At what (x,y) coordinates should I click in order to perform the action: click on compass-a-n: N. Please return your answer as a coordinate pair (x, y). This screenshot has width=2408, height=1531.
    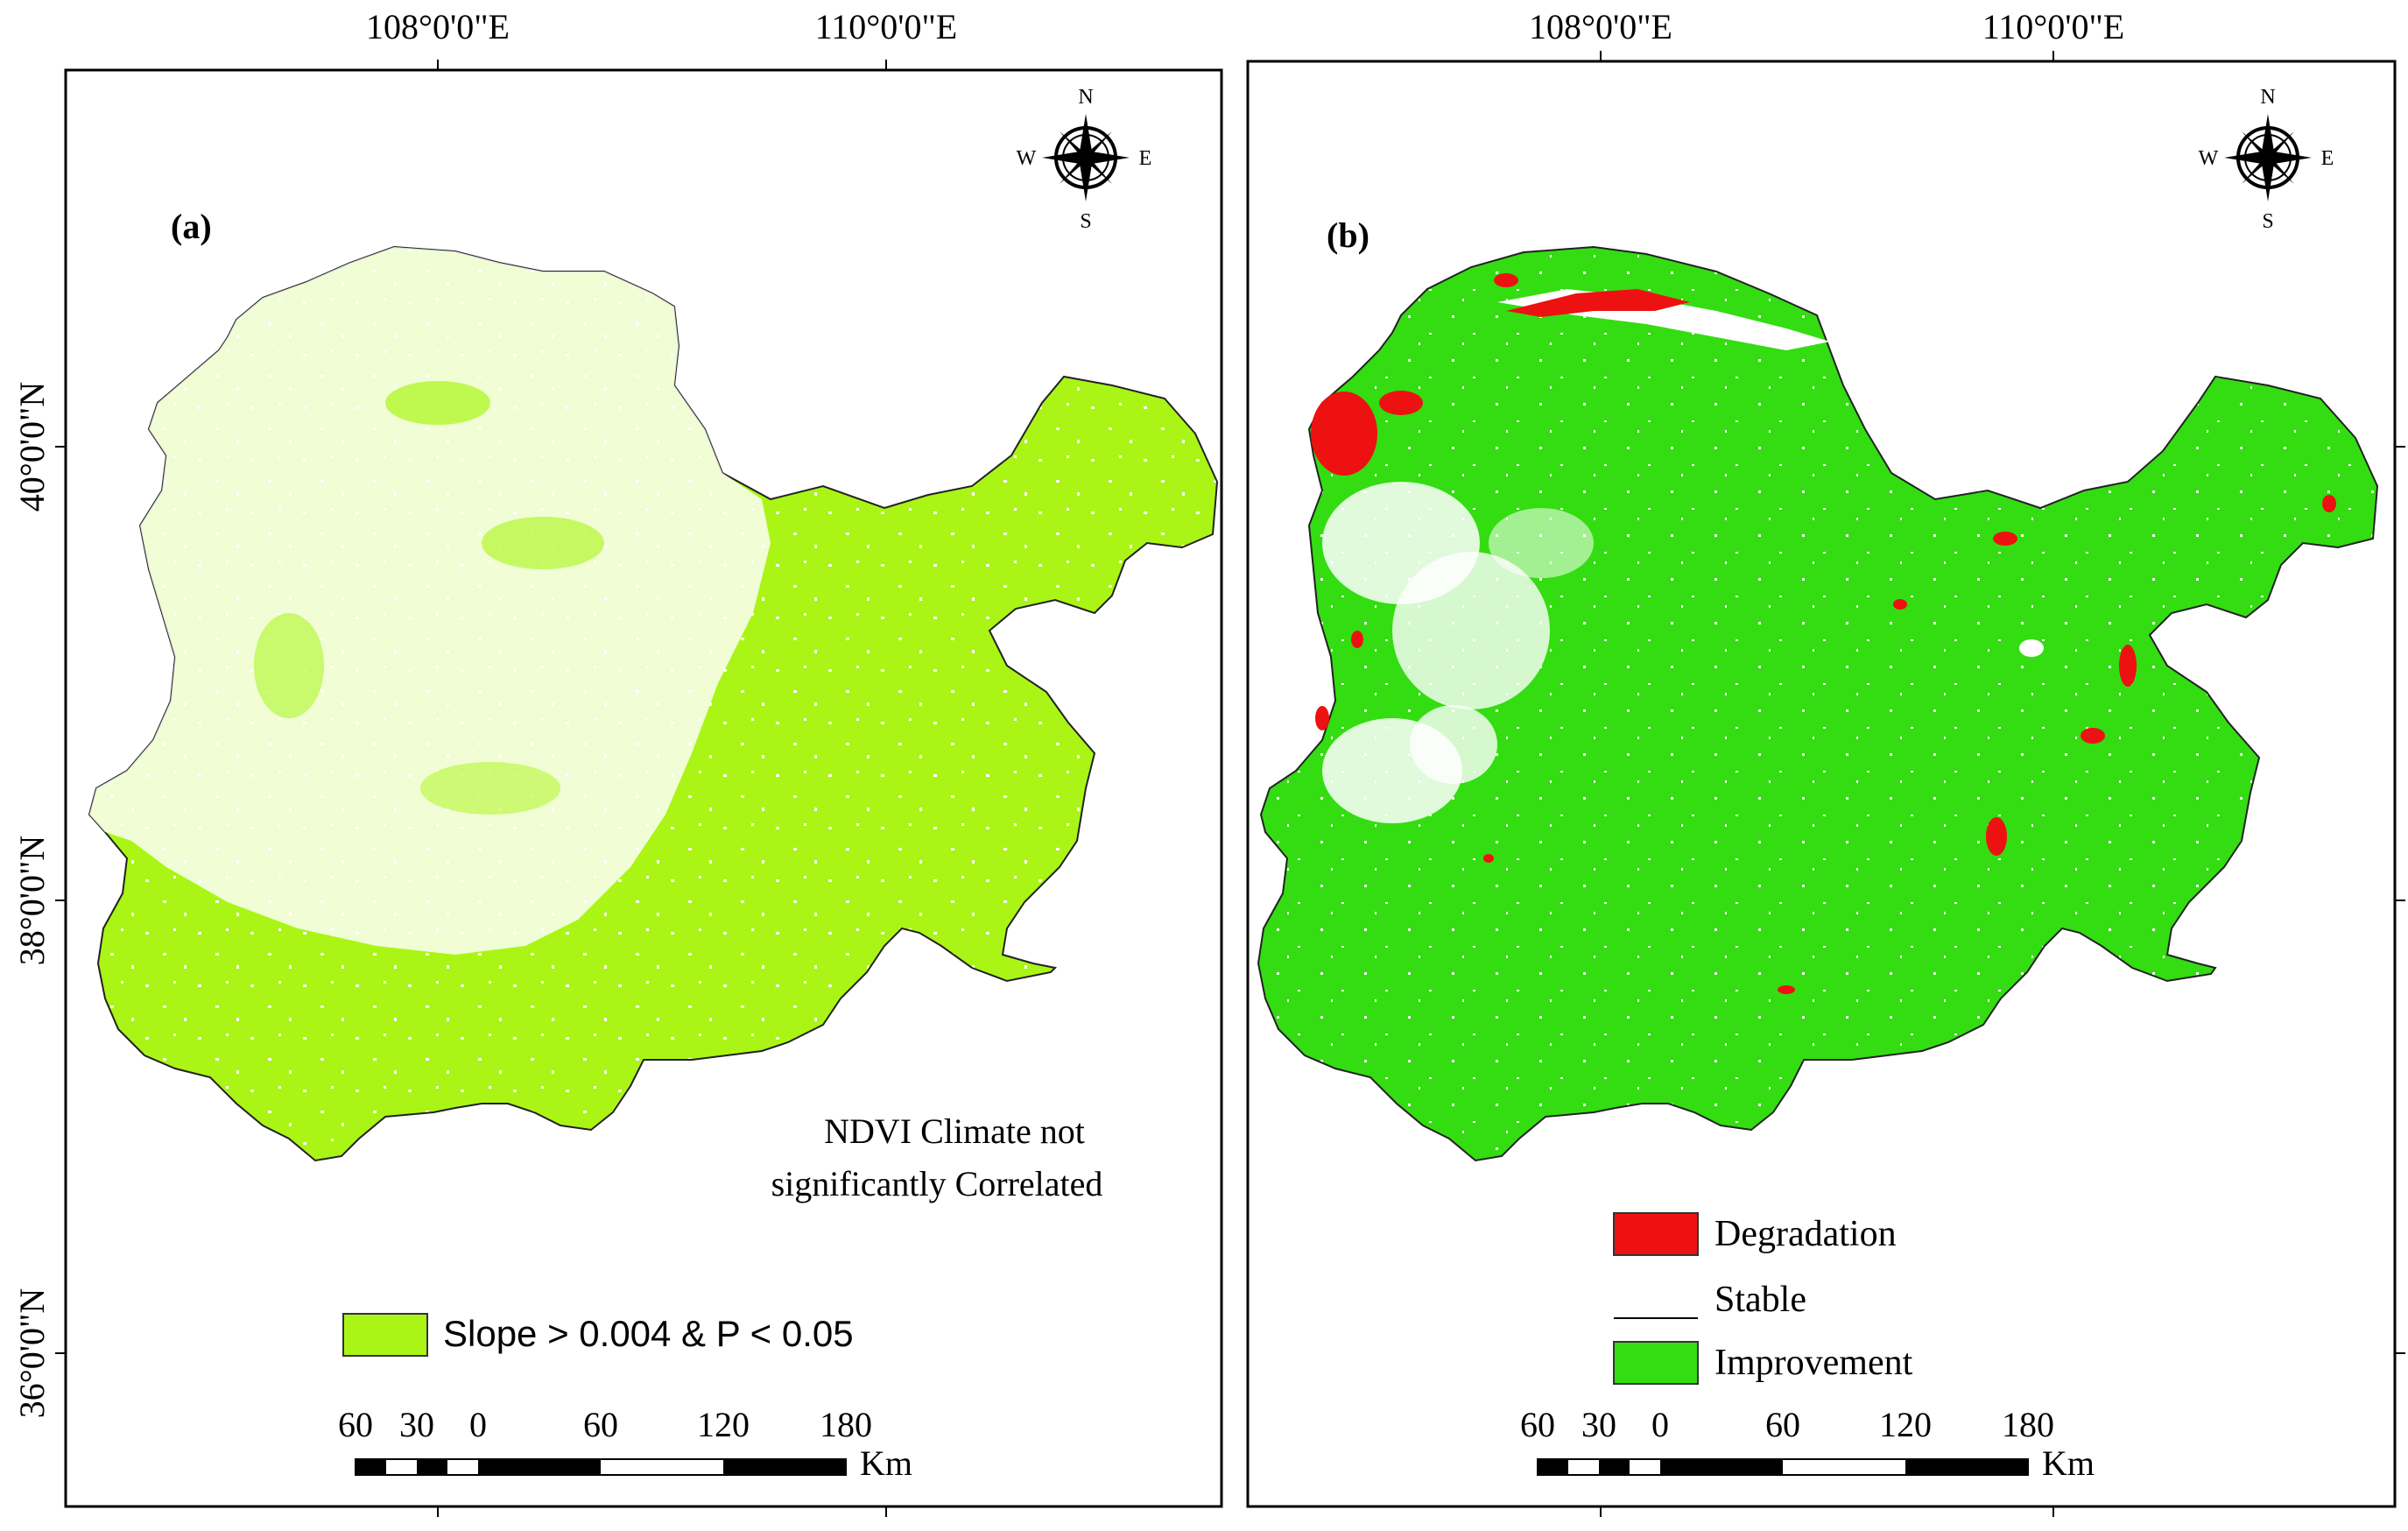
    Looking at the image, I should click on (1085, 98).